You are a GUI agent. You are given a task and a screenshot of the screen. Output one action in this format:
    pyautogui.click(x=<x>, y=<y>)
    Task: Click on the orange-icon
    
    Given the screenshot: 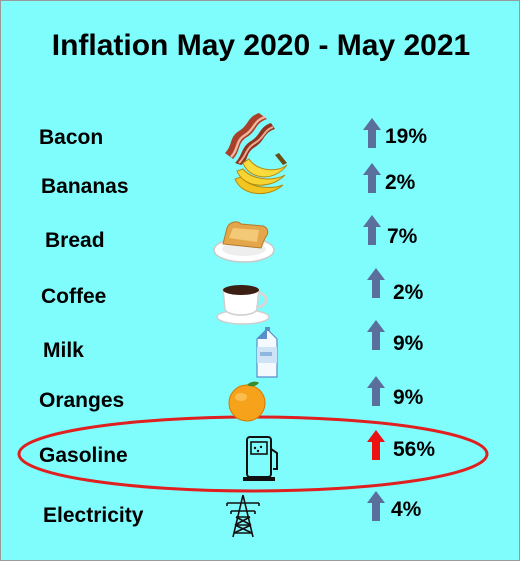 What is the action you would take?
    pyautogui.click(x=247, y=401)
    